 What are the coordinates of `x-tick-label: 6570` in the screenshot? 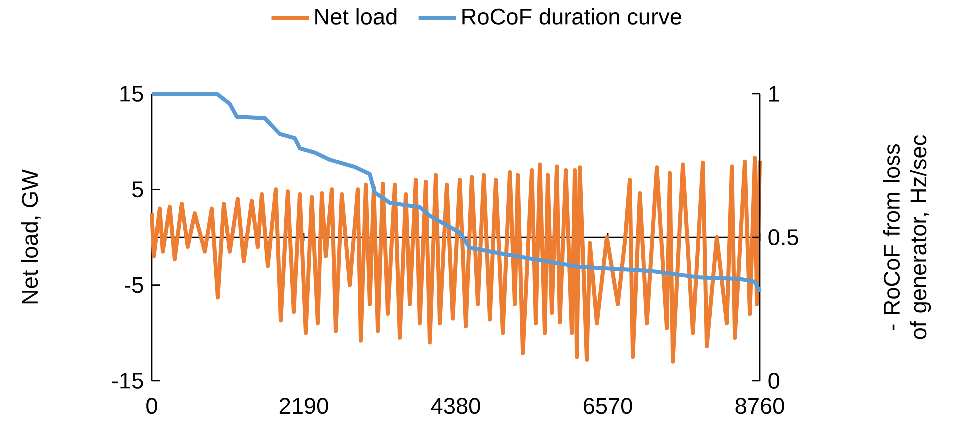 It's located at (608, 406).